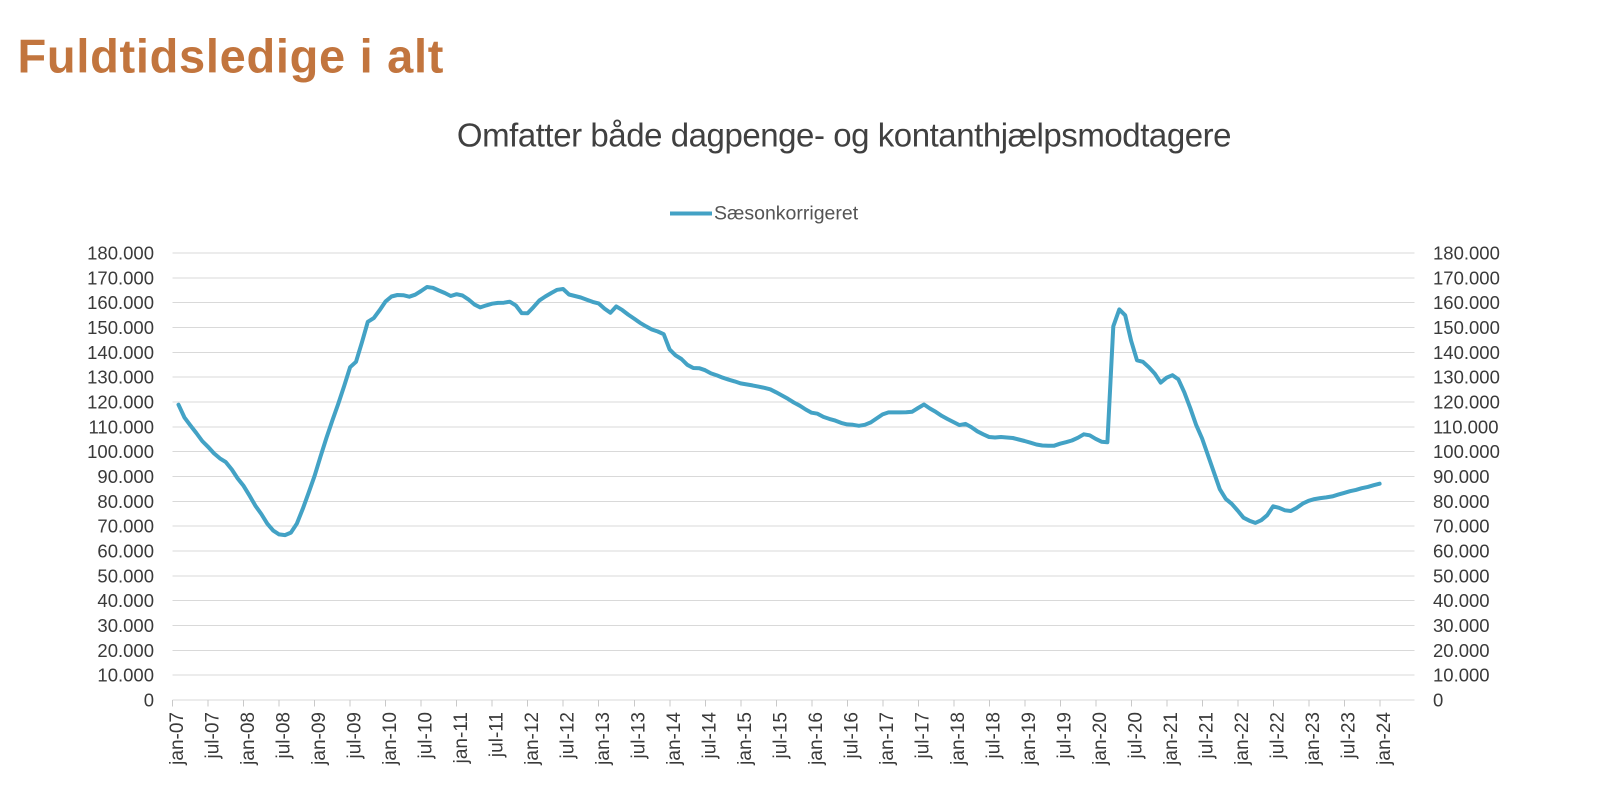 The image size is (1600, 800). Describe the element at coordinates (177, 739) in the screenshot. I see `svg-text: jan-07` at that location.